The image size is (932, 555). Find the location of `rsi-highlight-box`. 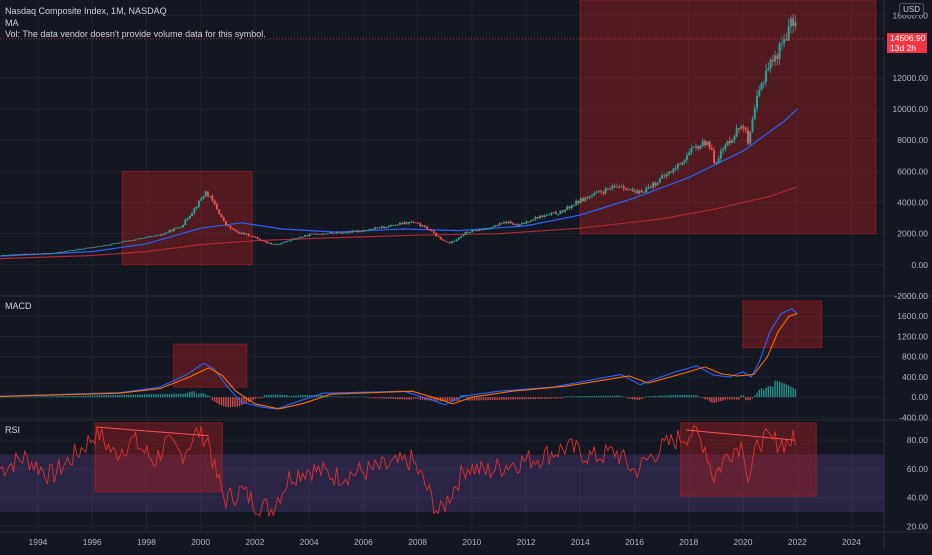

rsi-highlight-box is located at coordinates (158, 457).